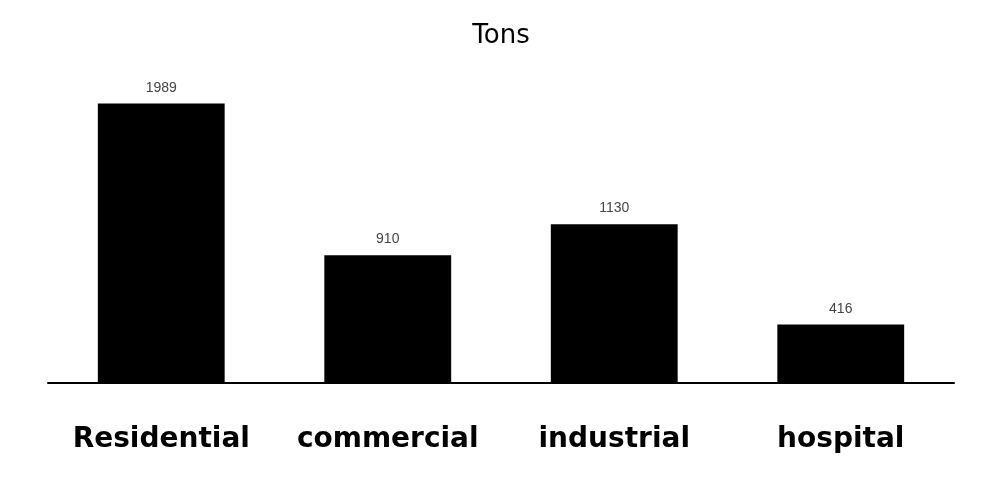 This screenshot has height=481, width=1002. I want to click on chart-title: Tons, so click(500, 34).